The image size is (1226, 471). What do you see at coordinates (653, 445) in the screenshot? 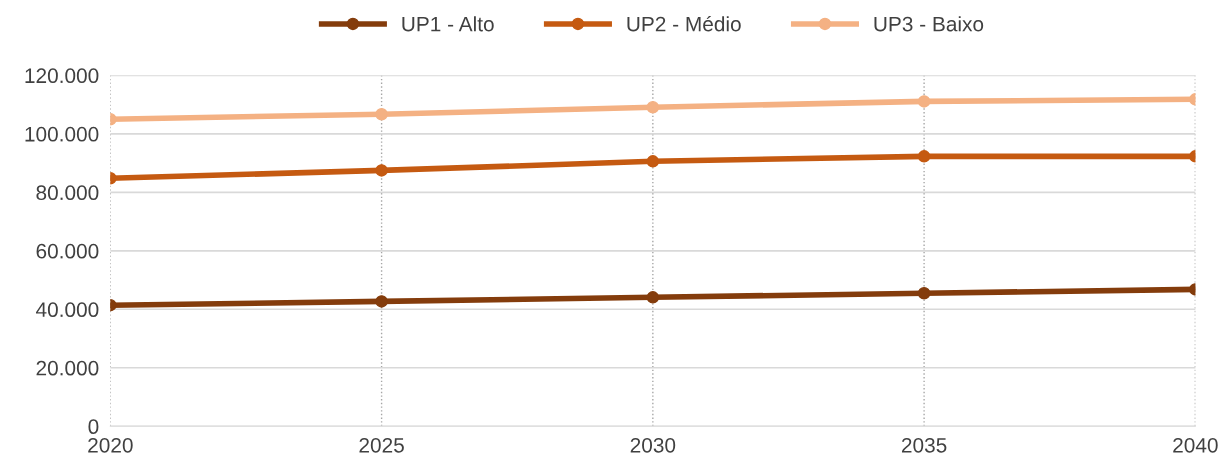
I see `x-tick-label: 2030` at bounding box center [653, 445].